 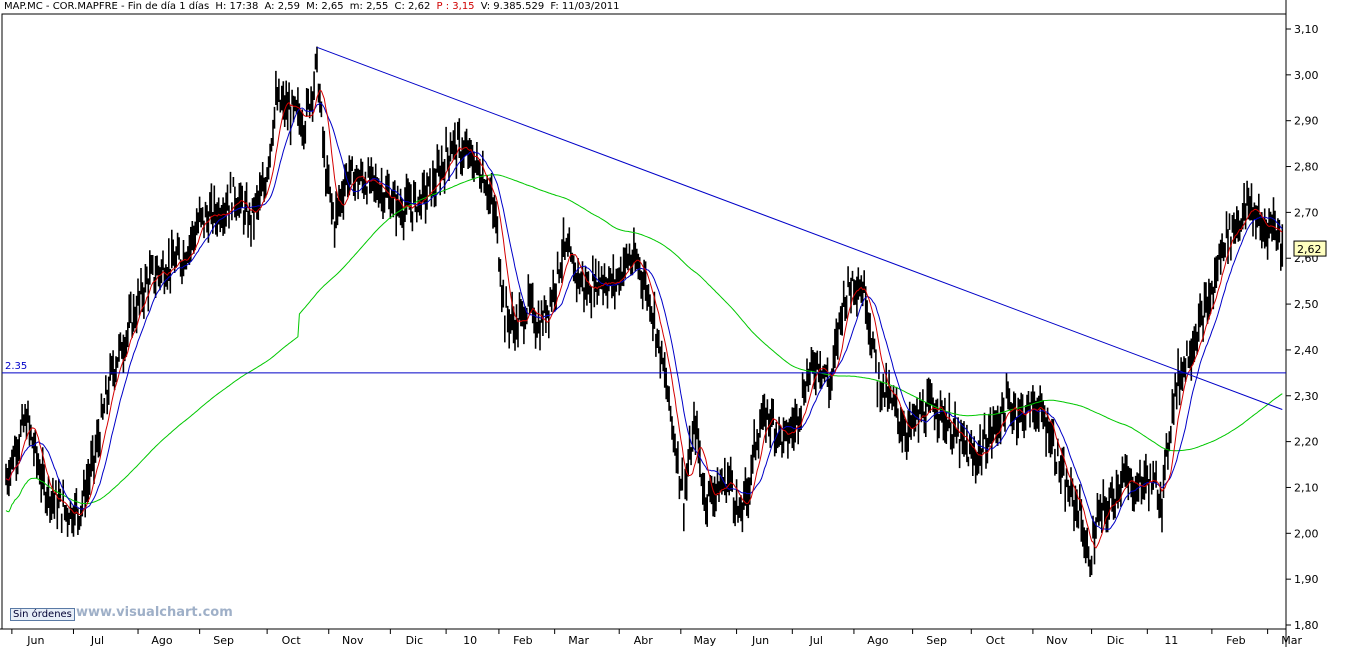 What do you see at coordinates (154, 612) in the screenshot?
I see `watermark: www.visualchart.com` at bounding box center [154, 612].